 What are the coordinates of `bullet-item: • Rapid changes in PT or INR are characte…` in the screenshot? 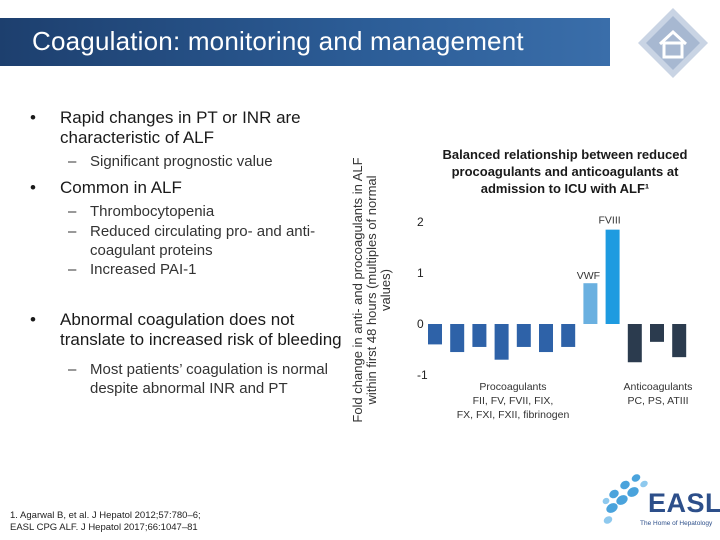 It's located at (165, 127).